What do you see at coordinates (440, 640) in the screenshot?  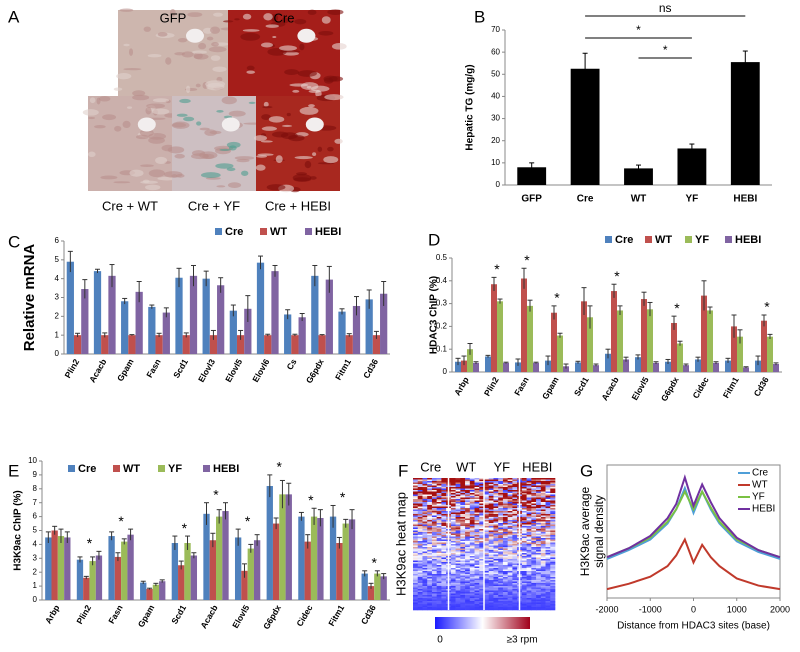 I see `colorbar-label: 0` at bounding box center [440, 640].